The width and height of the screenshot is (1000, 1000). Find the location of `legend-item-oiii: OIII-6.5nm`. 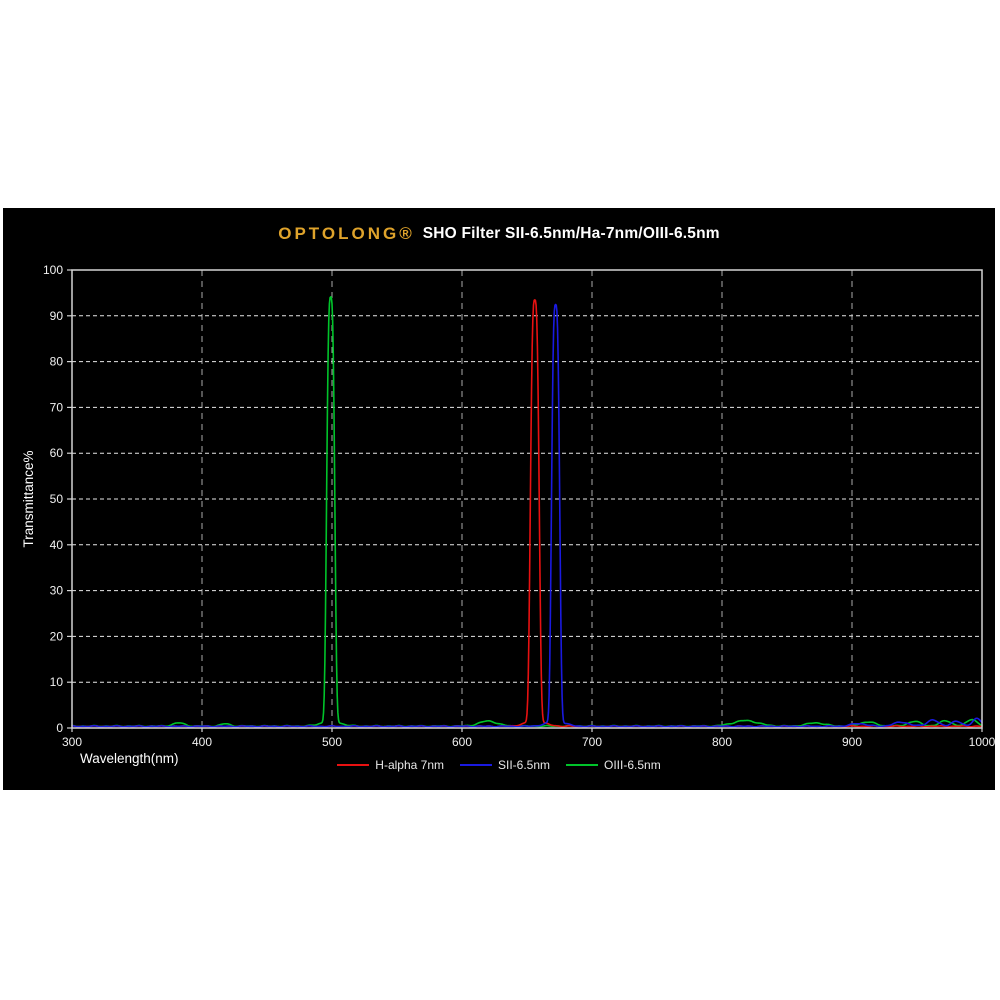

legend-item-oiii: OIII-6.5nm is located at coordinates (613, 765).